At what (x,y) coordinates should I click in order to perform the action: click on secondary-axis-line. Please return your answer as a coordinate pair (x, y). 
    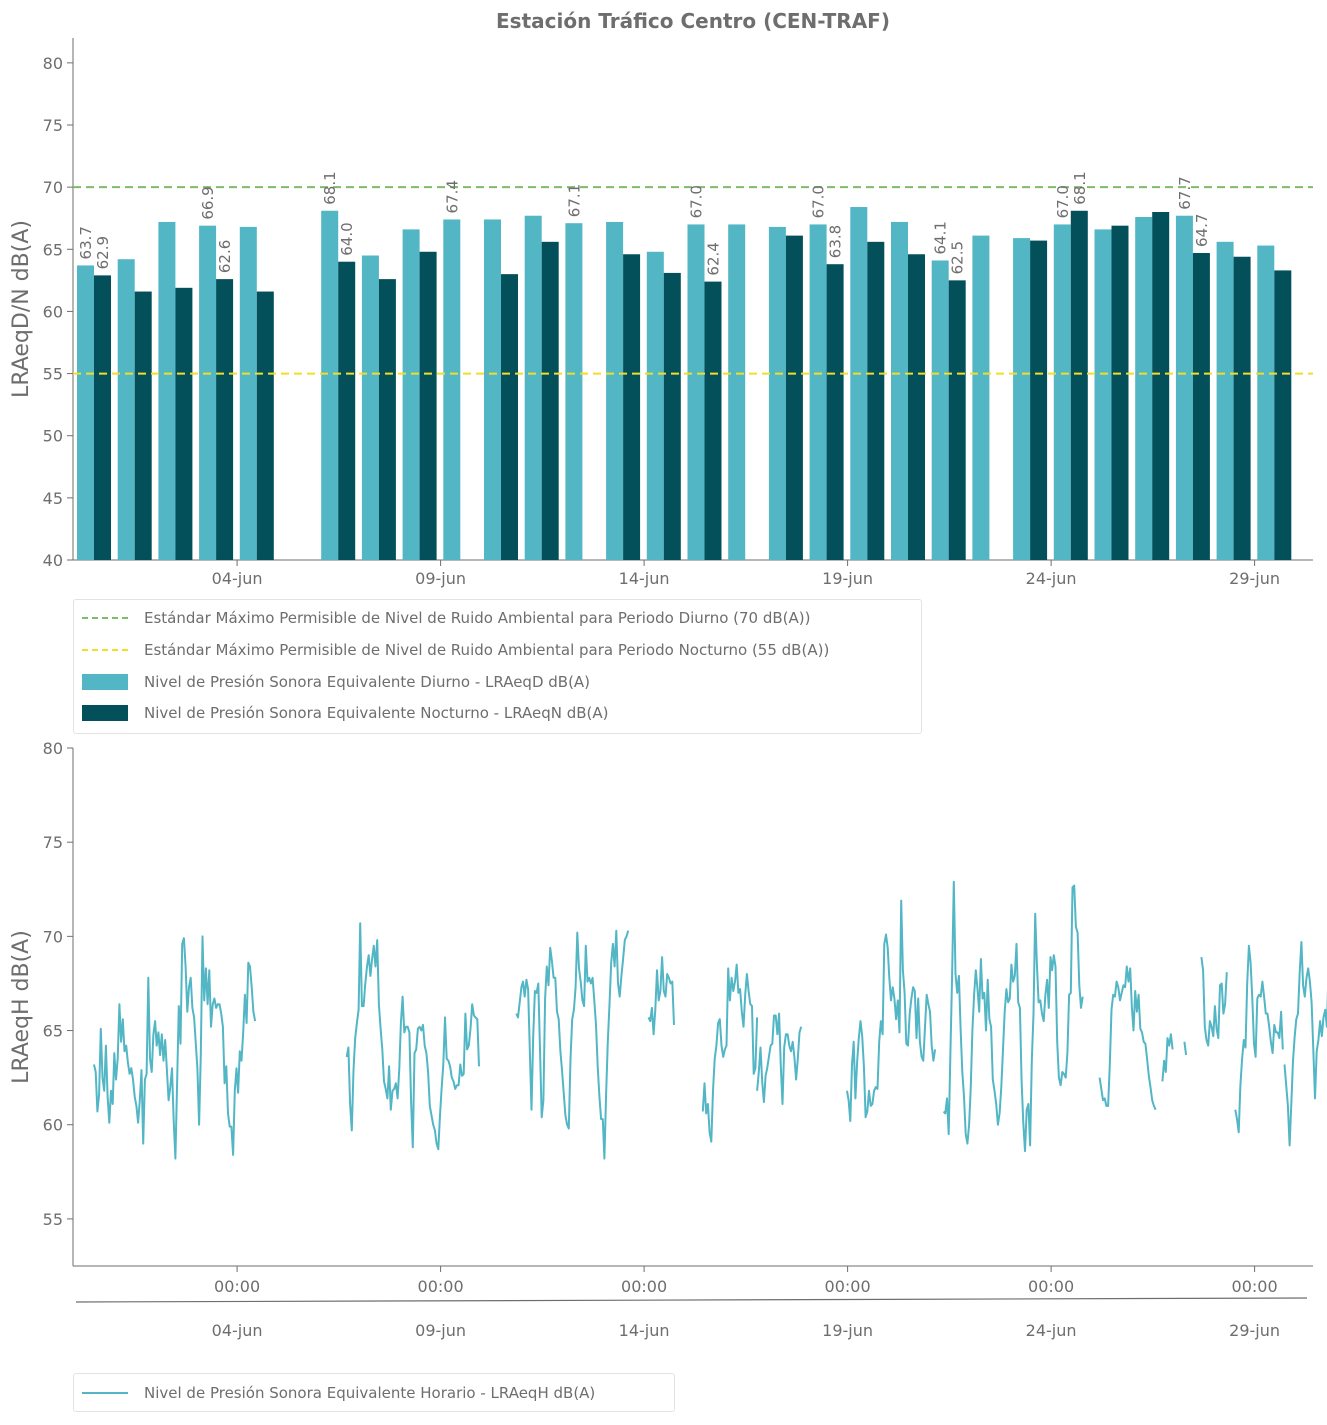
    Looking at the image, I should click on (691, 1300).